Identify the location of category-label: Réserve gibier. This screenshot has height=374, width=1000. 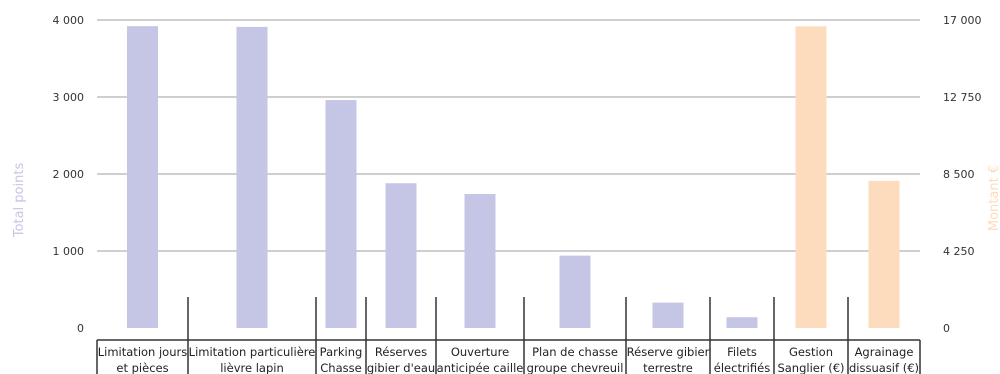
(668, 352).